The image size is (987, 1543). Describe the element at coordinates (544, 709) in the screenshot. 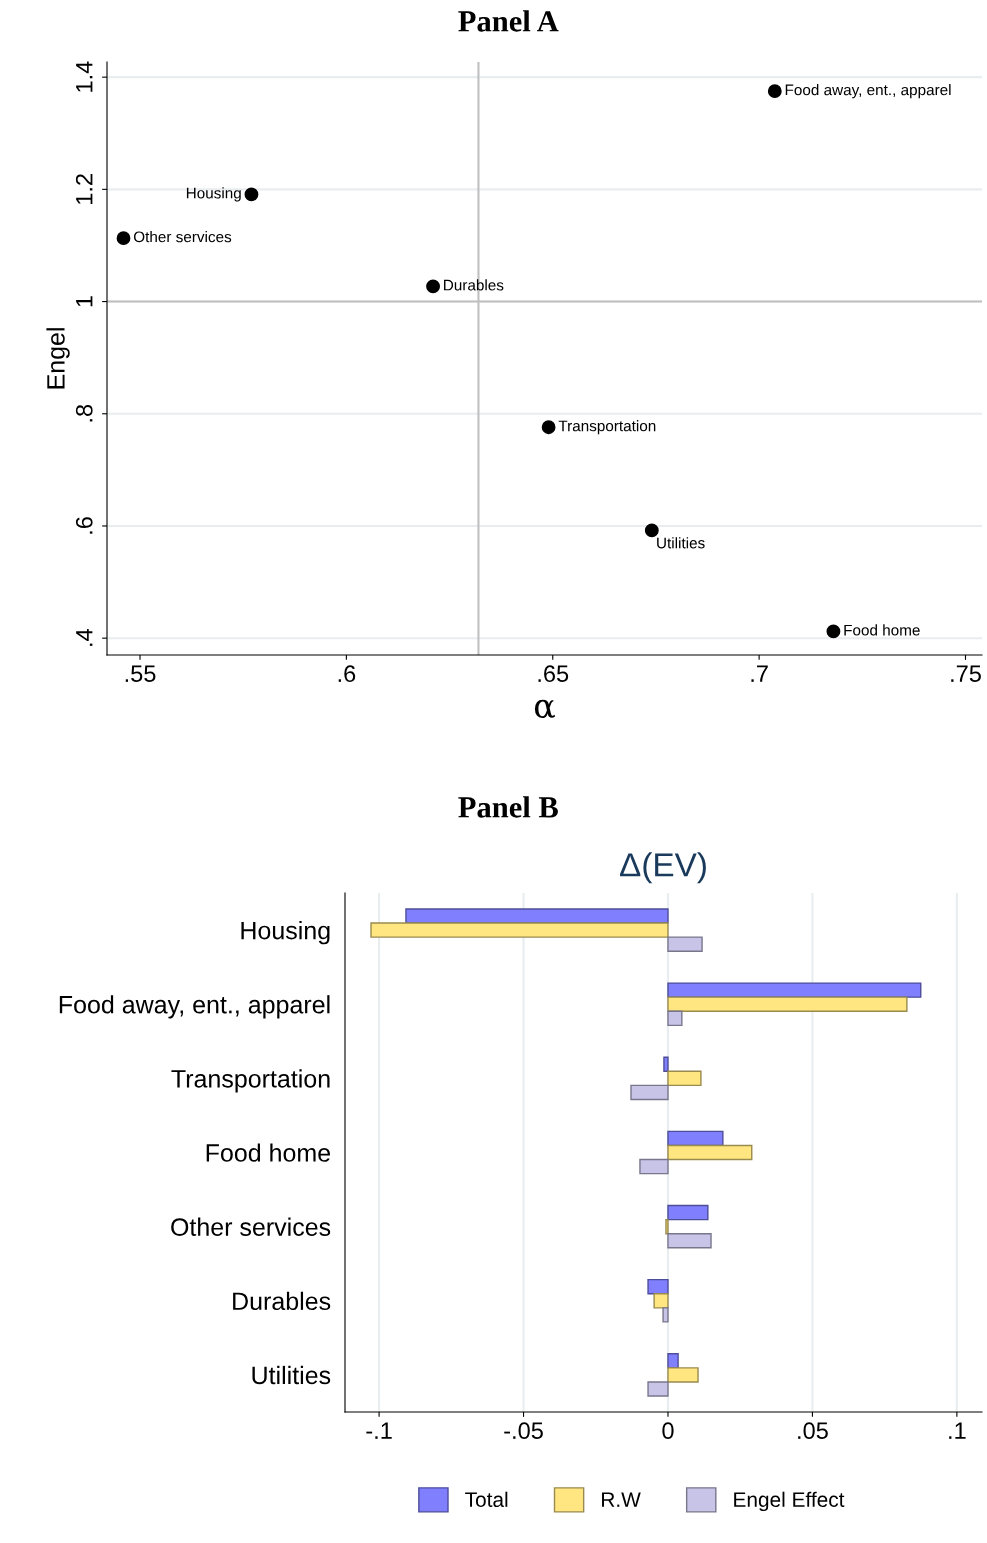

I see `x-axis-title: α` at that location.